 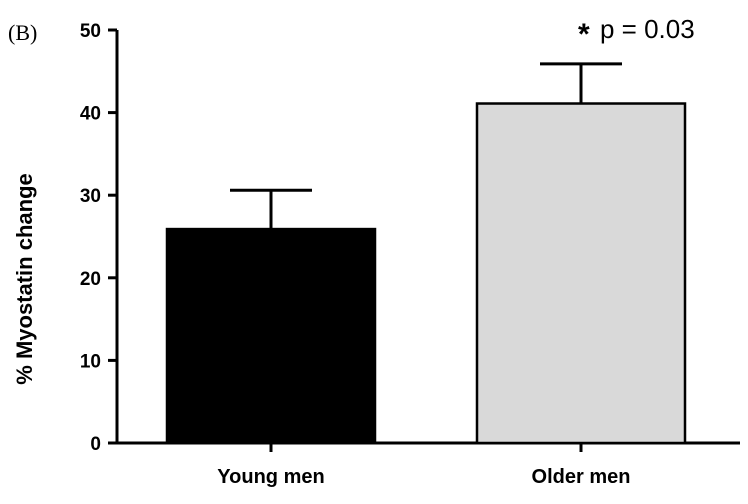 I want to click on significance-star: *, so click(x=584, y=34).